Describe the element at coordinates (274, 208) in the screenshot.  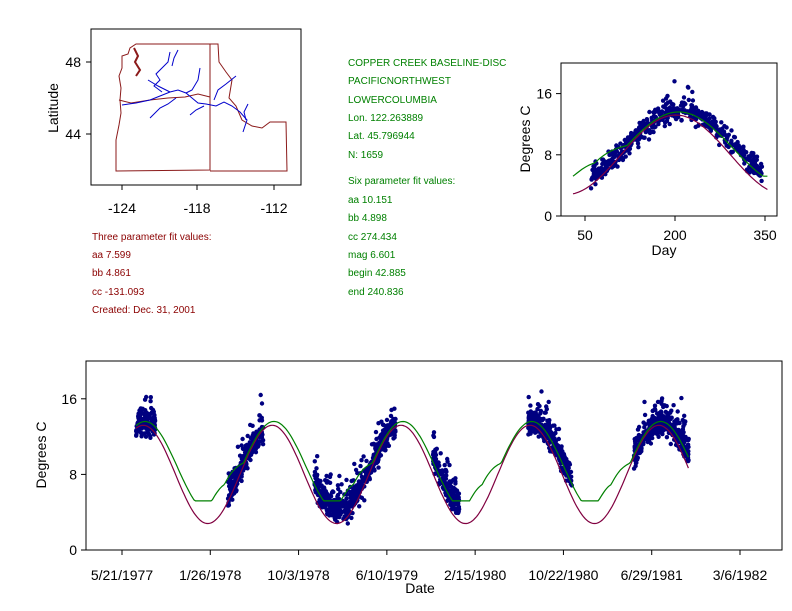
I see `map-xtick-minus112: -112` at that location.